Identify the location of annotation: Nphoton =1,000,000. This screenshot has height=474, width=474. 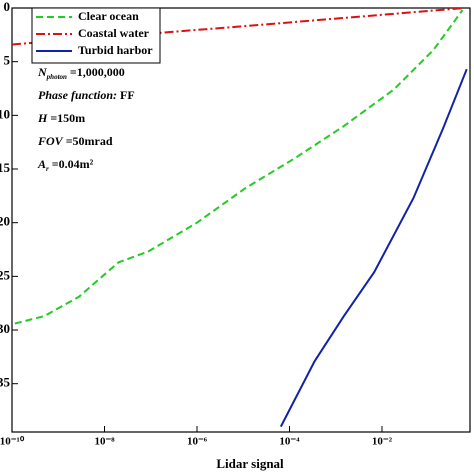
(81, 73).